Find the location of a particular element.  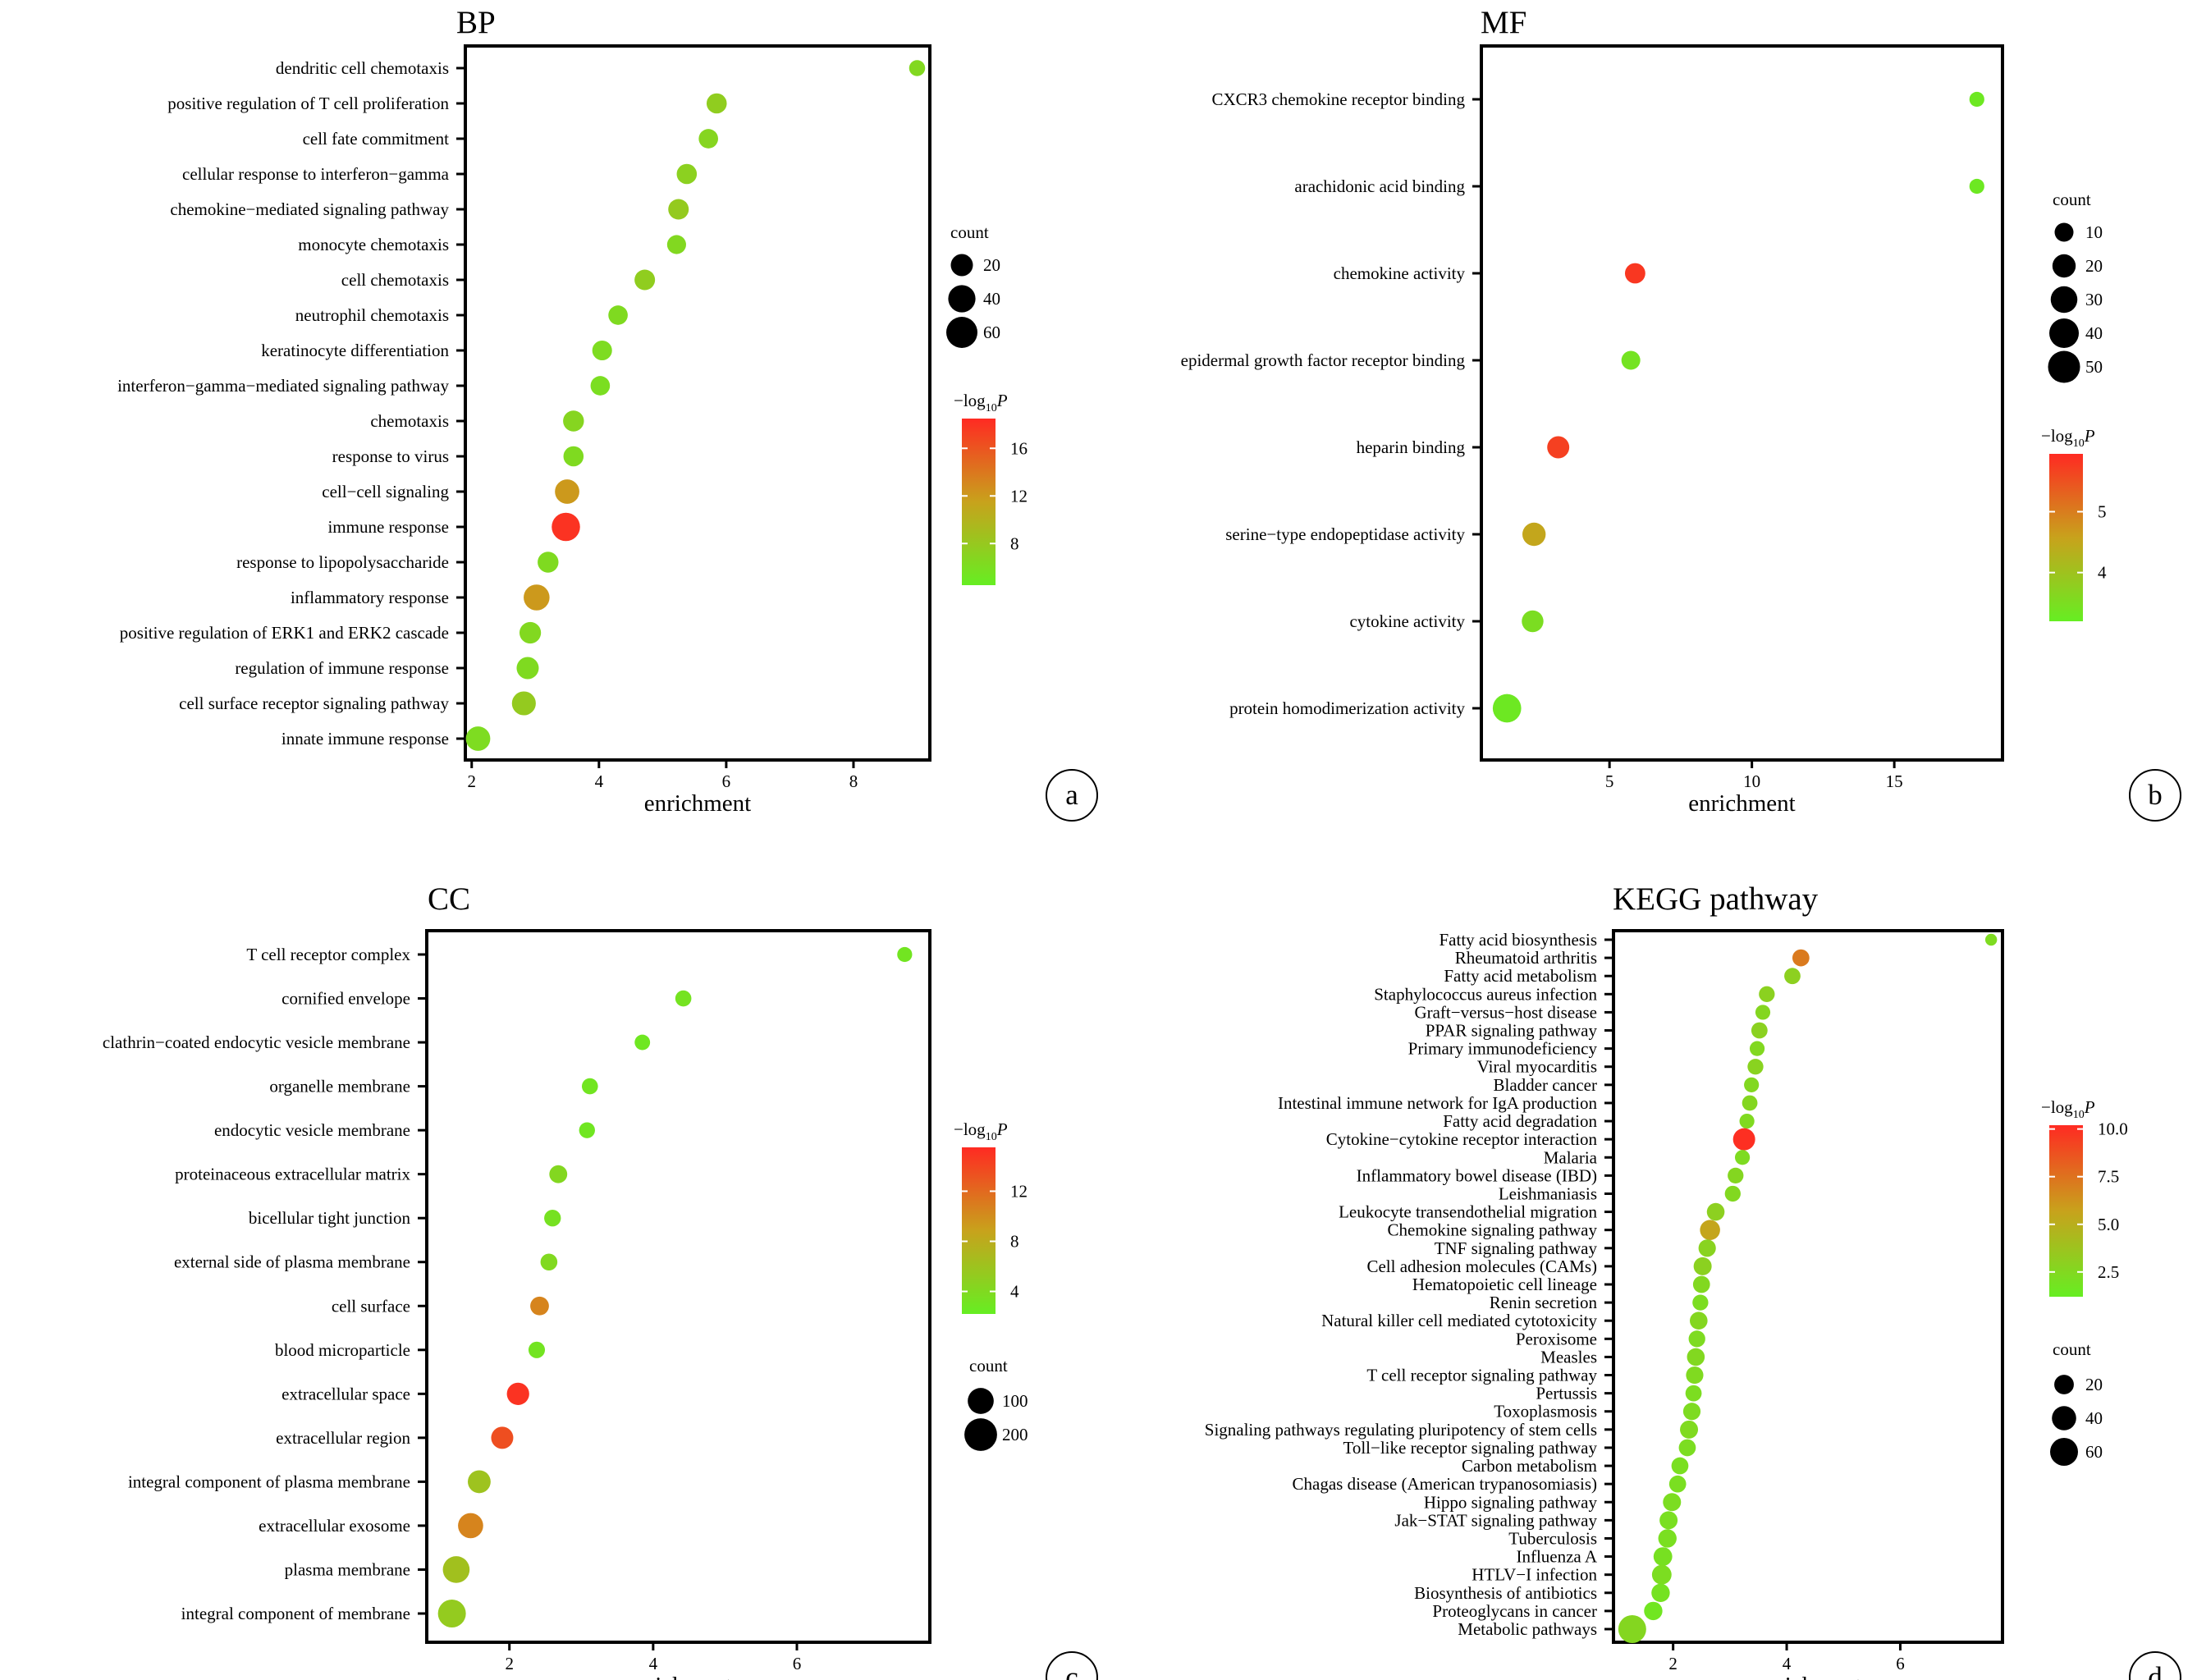

color-legend-label: 16 is located at coordinates (1019, 448).